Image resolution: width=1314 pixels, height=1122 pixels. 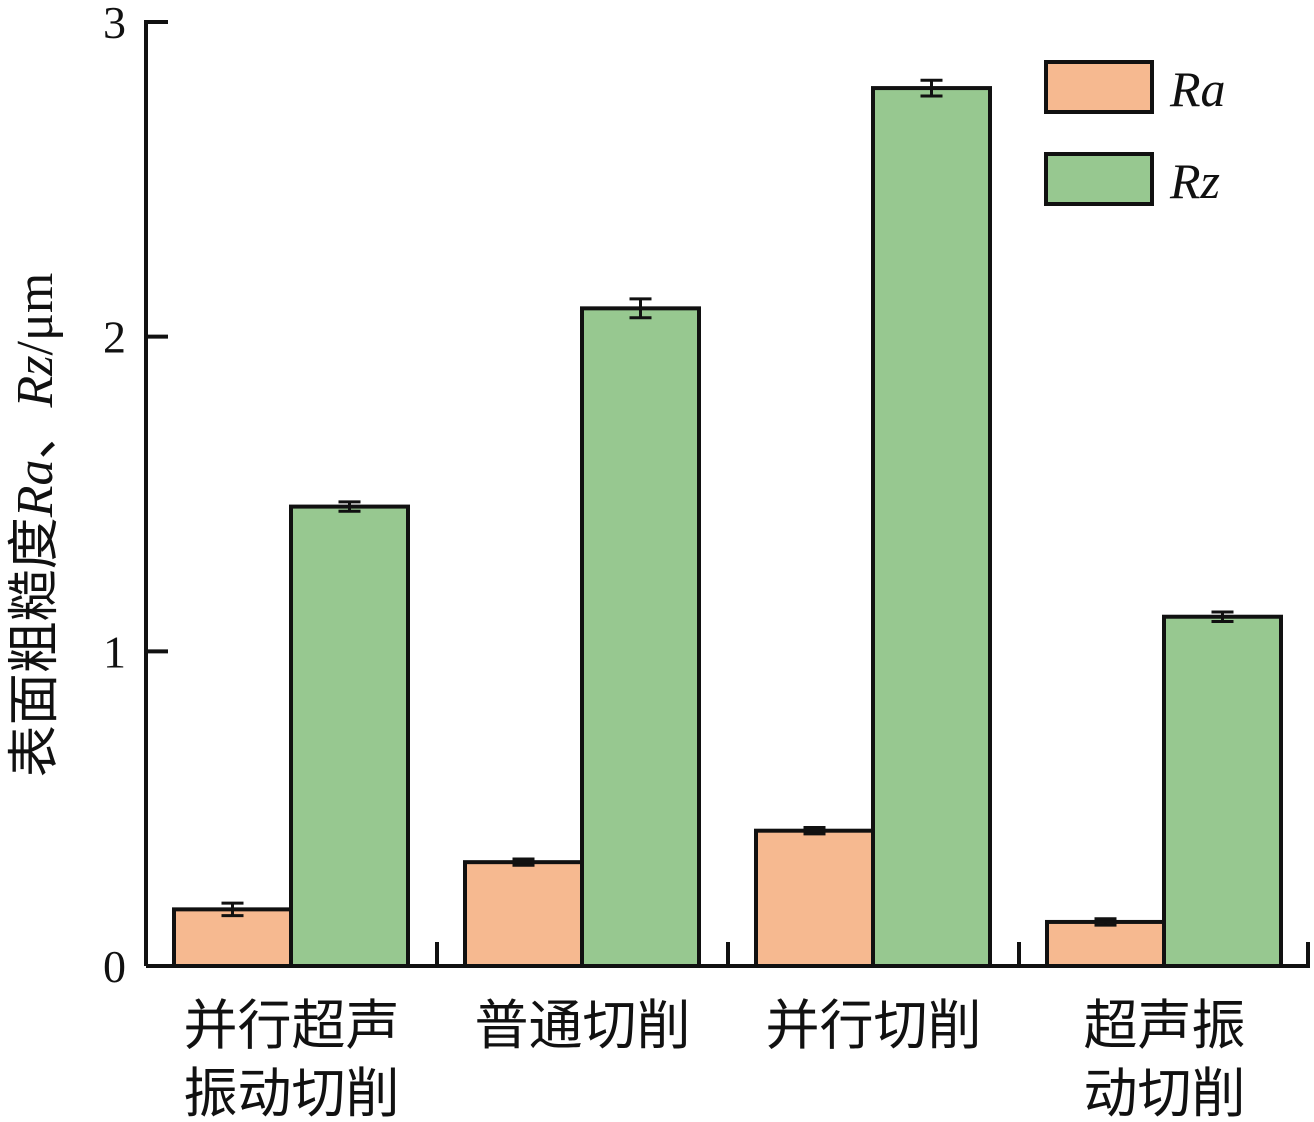 What do you see at coordinates (114, 651) in the screenshot?
I see `y-tick-label: 1` at bounding box center [114, 651].